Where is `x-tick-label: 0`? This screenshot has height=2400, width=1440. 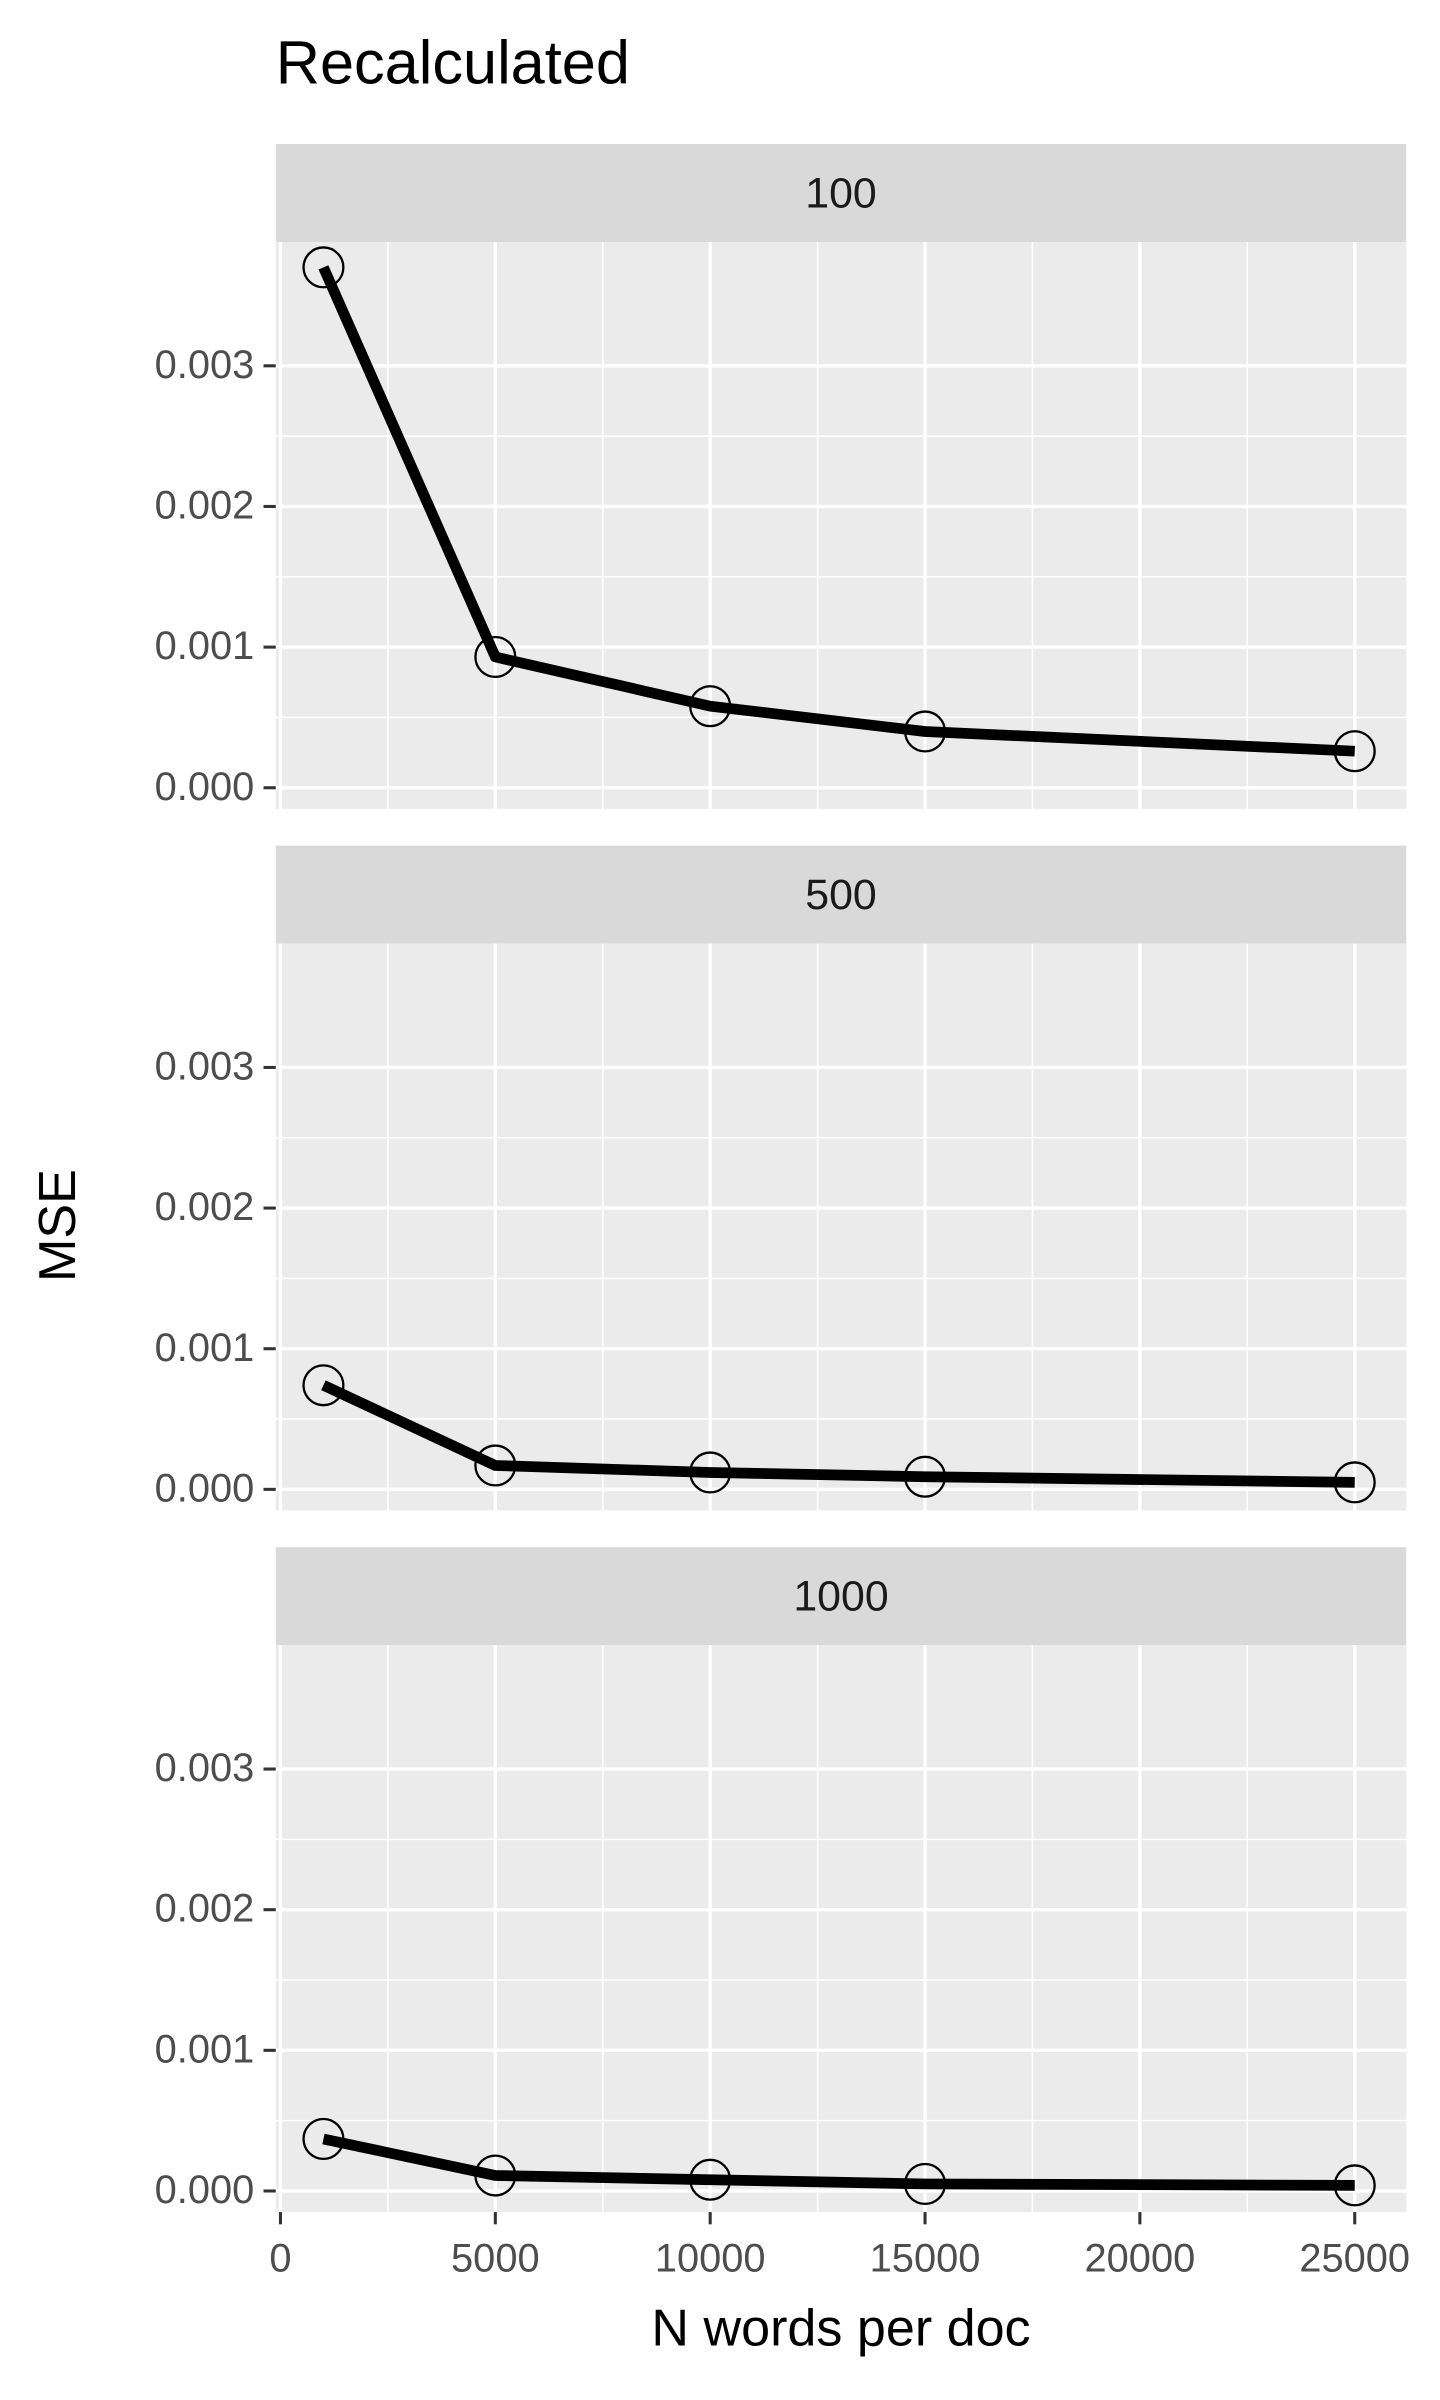
x-tick-label: 0 is located at coordinates (280, 2259).